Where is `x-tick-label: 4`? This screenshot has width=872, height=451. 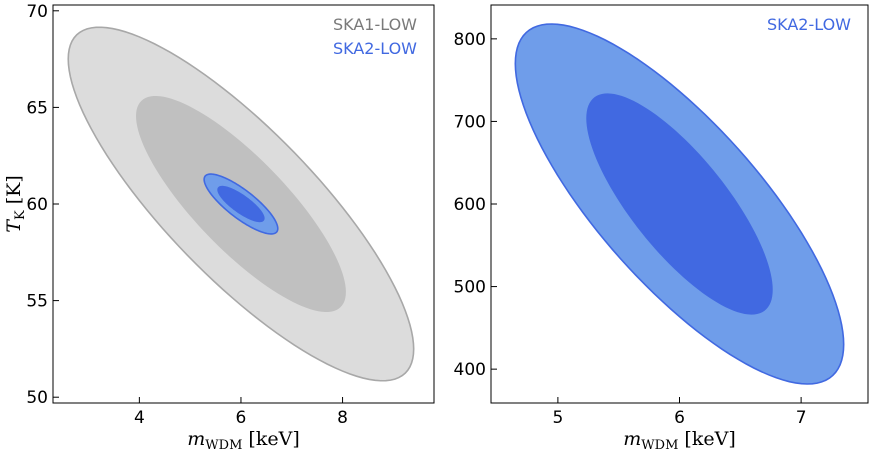 x-tick-label: 4 is located at coordinates (139, 418).